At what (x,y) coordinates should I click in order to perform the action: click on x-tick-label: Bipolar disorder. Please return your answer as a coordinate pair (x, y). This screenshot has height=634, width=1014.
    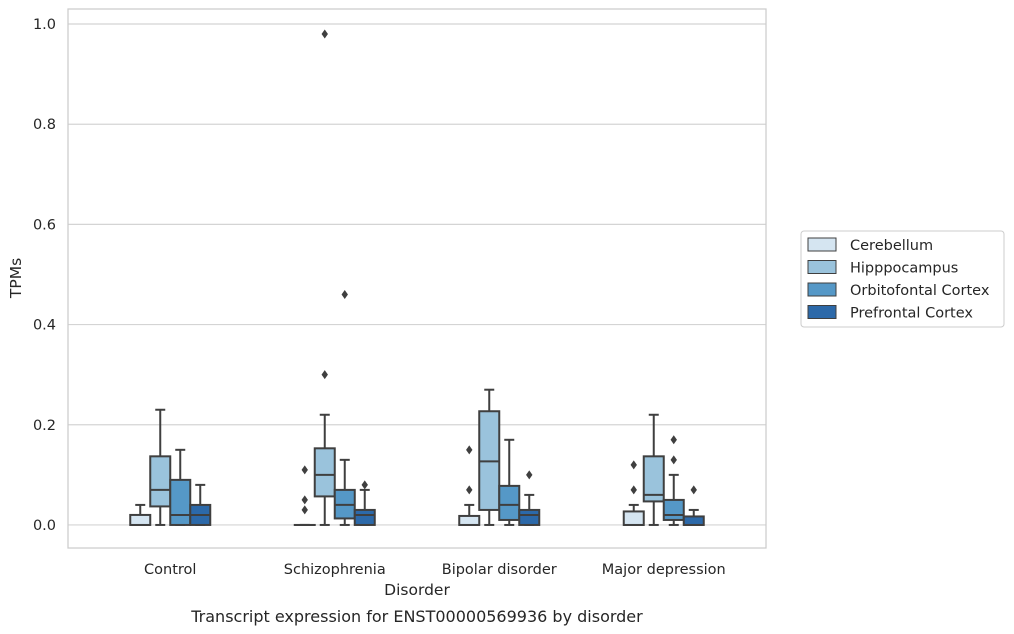
    Looking at the image, I should click on (499, 570).